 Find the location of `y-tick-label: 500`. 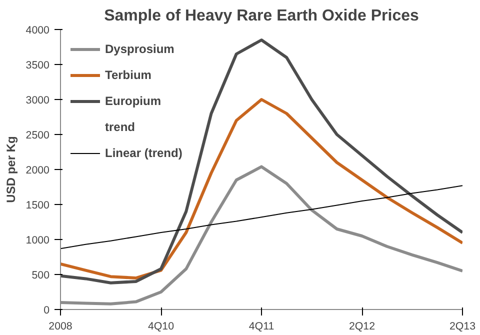

y-tick-label: 500 is located at coordinates (41, 276).